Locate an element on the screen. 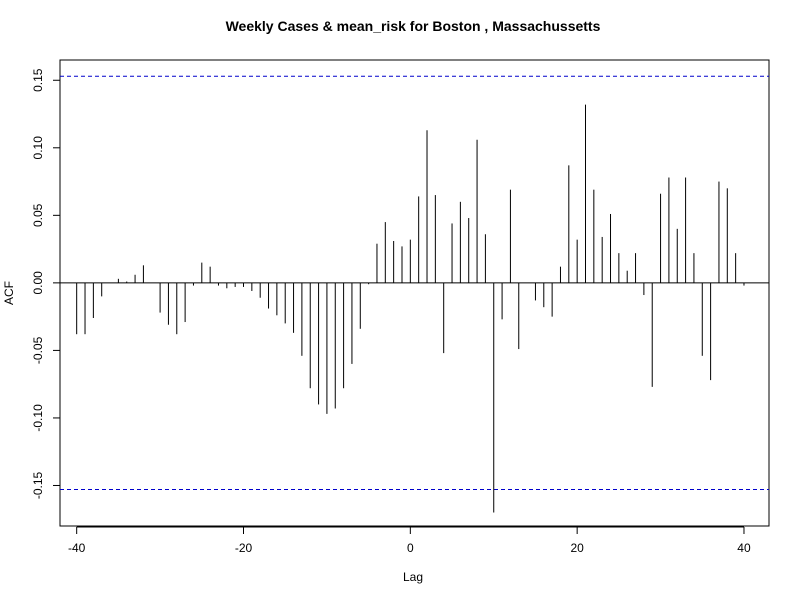 This screenshot has height=600, width=800. y-tick-label: 0.10 is located at coordinates (38, 148).